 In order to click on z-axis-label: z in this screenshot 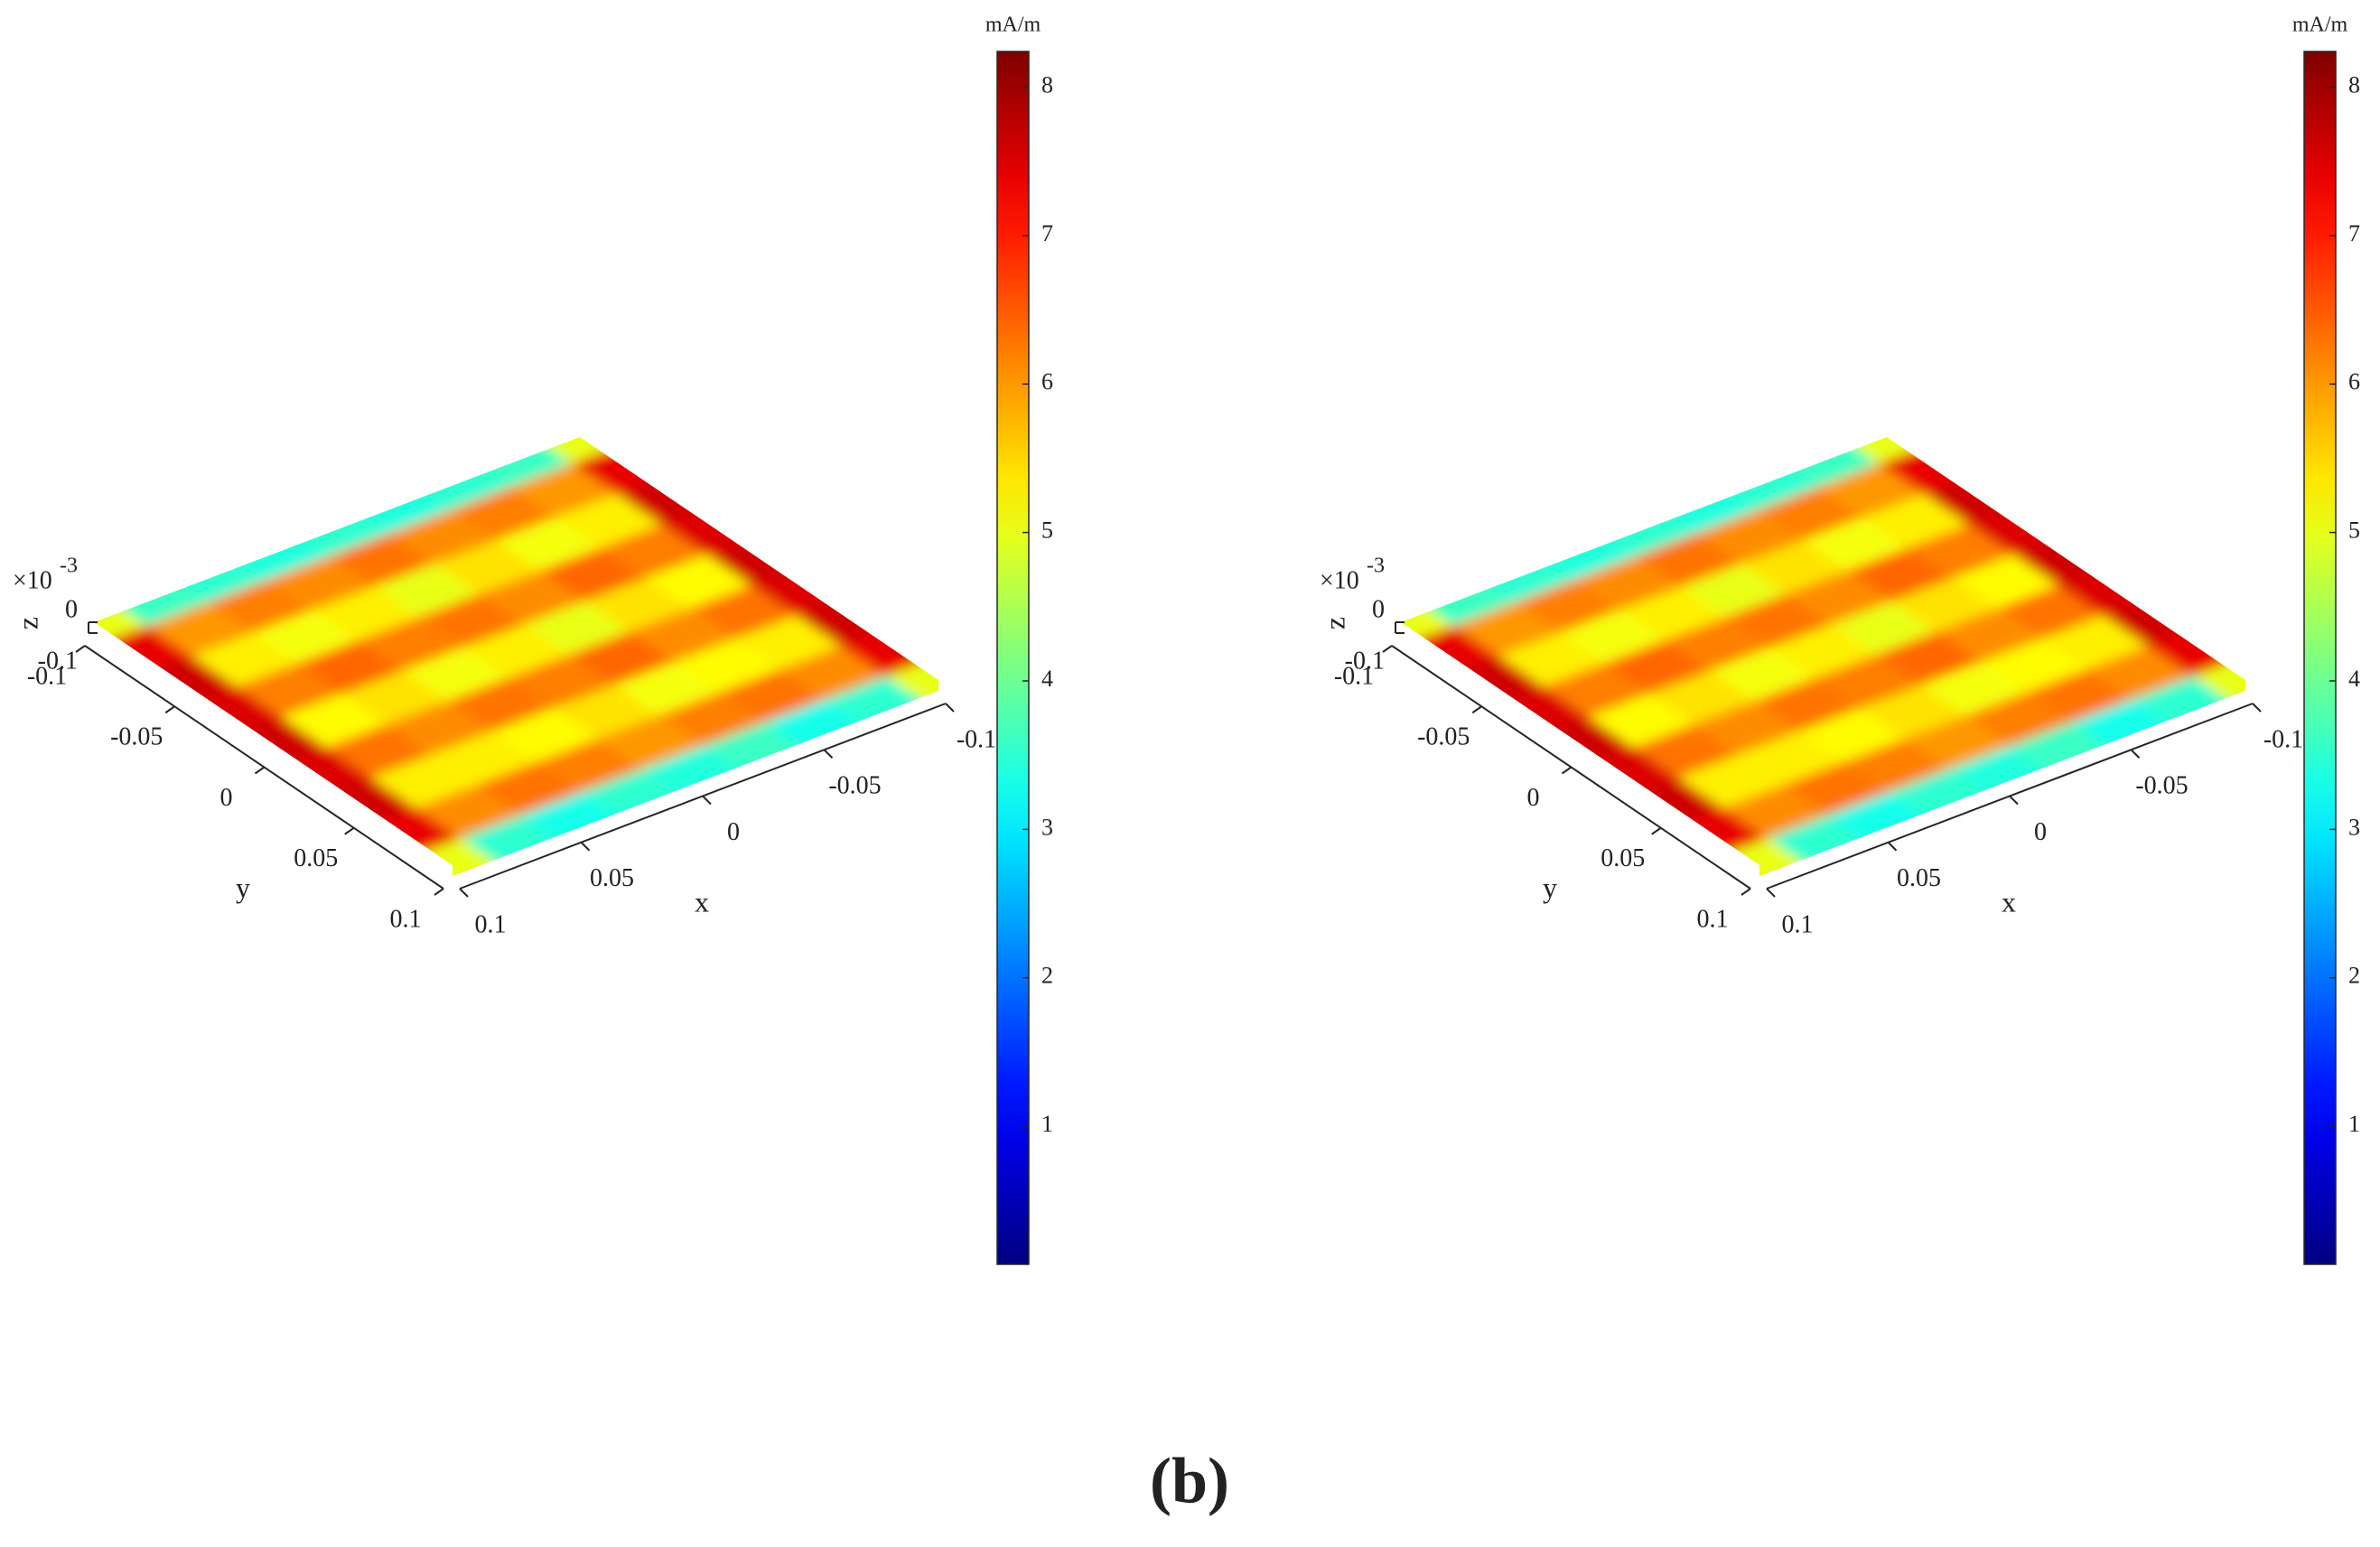, I will do `click(1334, 623)`.